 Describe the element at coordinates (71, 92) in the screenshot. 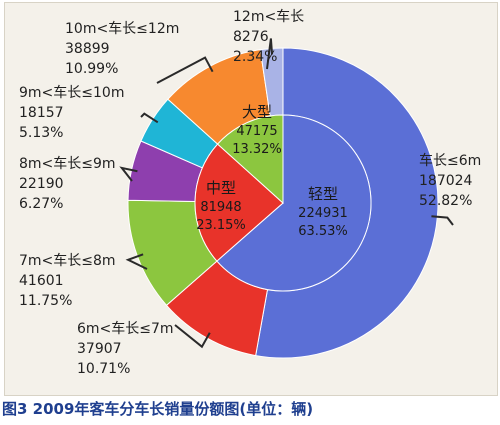

I see `outer-label-5-line-1: 9m<车长≤10m` at that location.